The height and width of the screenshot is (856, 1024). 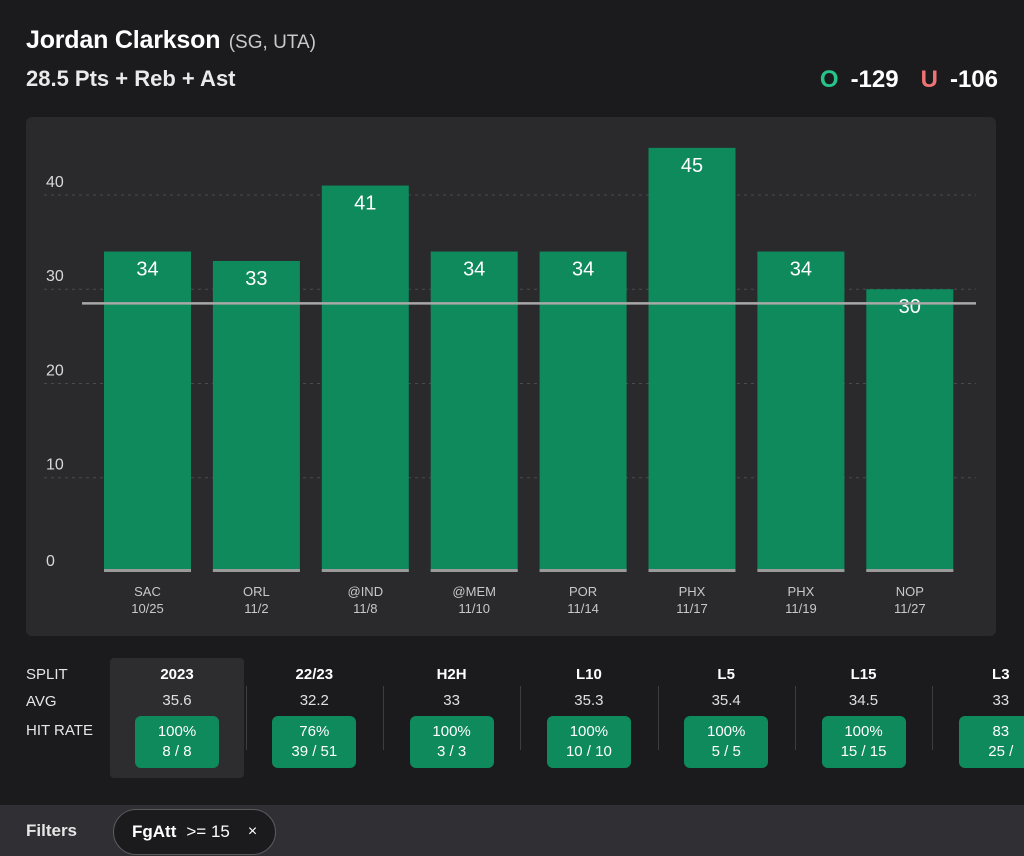 What do you see at coordinates (801, 608) in the screenshot?
I see `x-tick-date: 11/19` at bounding box center [801, 608].